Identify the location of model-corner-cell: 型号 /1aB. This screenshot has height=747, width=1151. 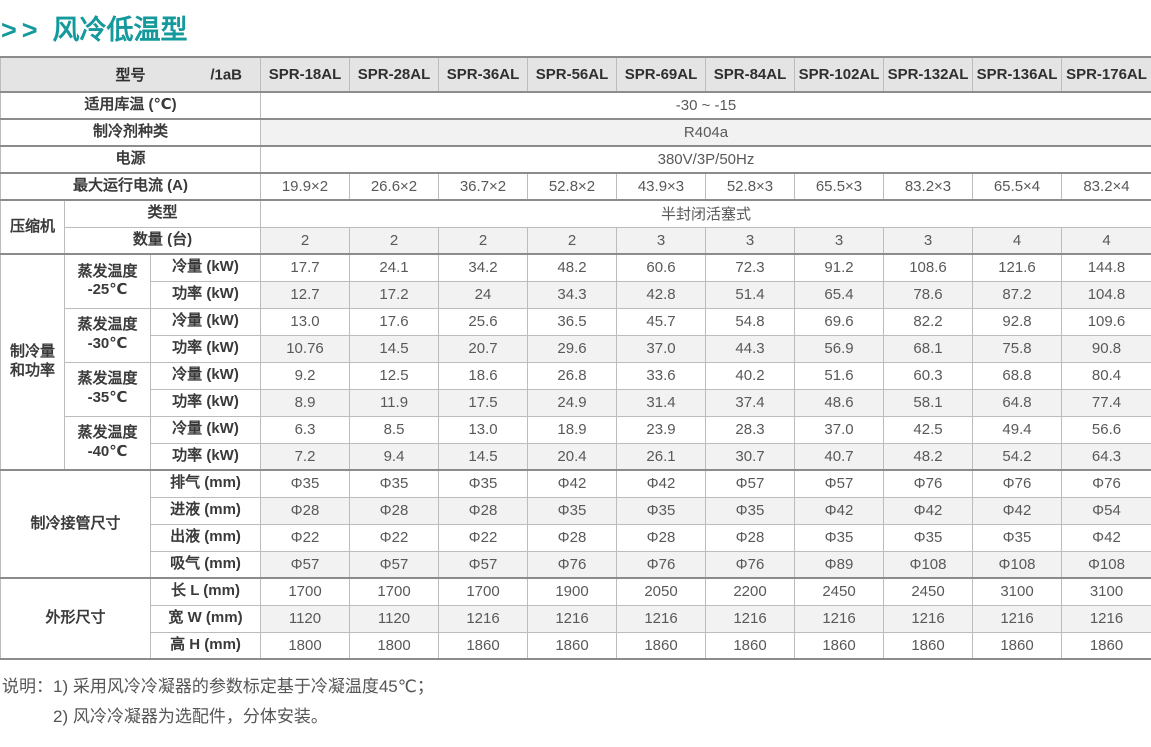
(130, 74).